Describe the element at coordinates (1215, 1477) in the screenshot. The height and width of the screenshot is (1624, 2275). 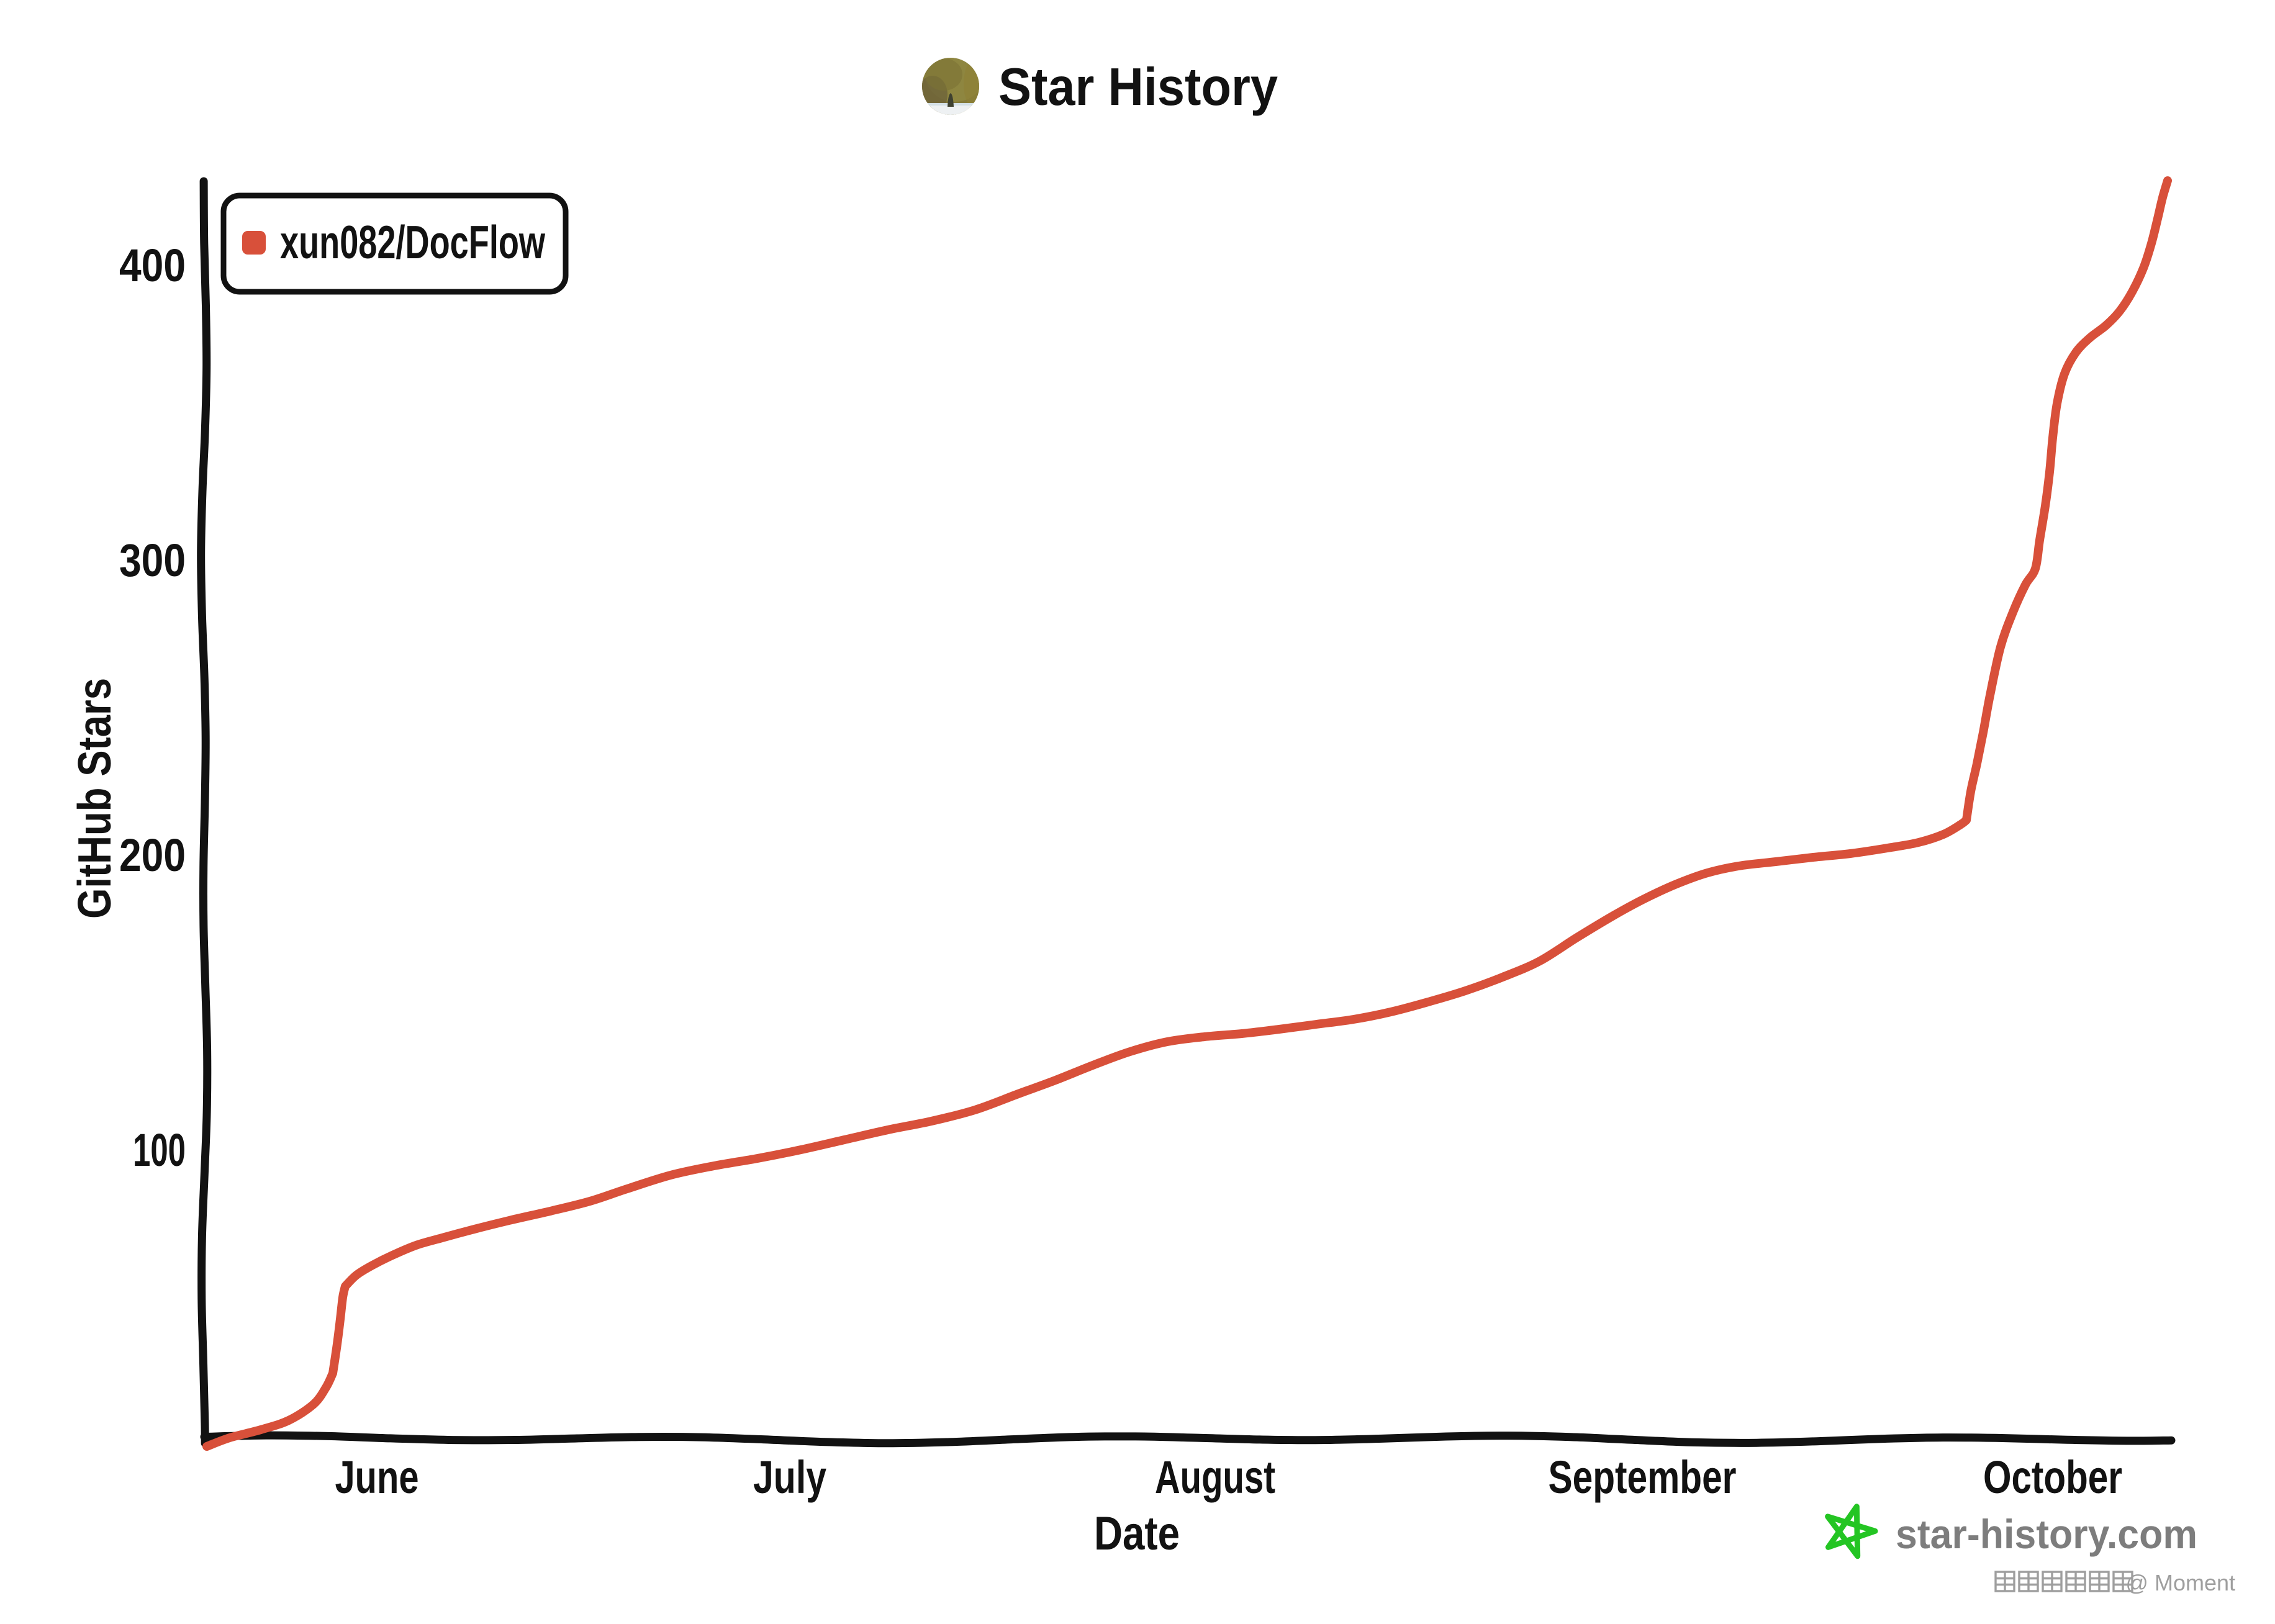
I see `svg-text: August` at that location.